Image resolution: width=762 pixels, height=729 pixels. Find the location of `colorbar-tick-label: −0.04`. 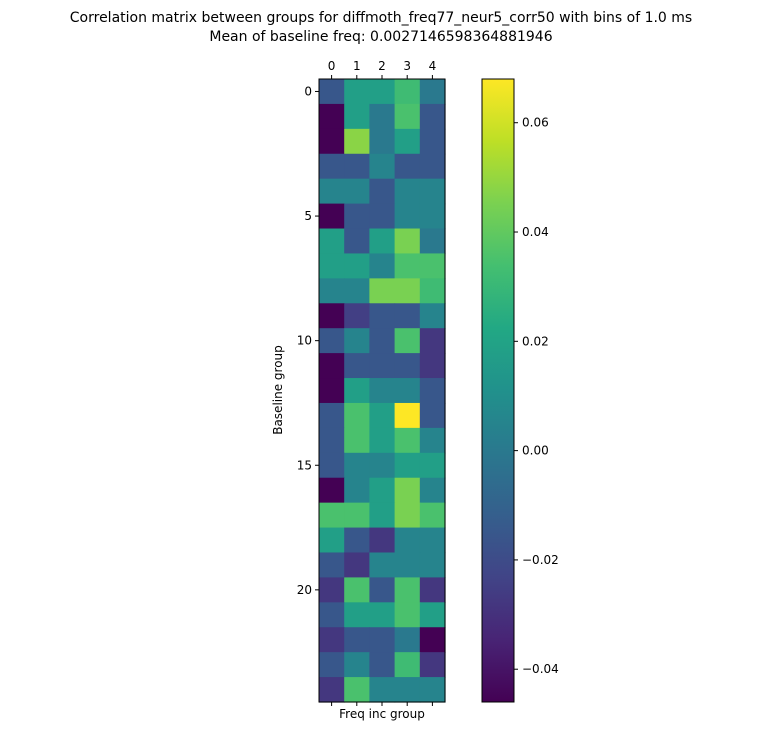

colorbar-tick-label: −0.04 is located at coordinates (540, 669).